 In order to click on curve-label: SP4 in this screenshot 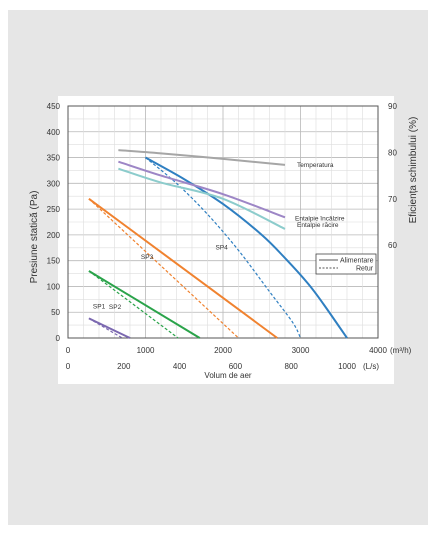, I will do `click(222, 248)`.